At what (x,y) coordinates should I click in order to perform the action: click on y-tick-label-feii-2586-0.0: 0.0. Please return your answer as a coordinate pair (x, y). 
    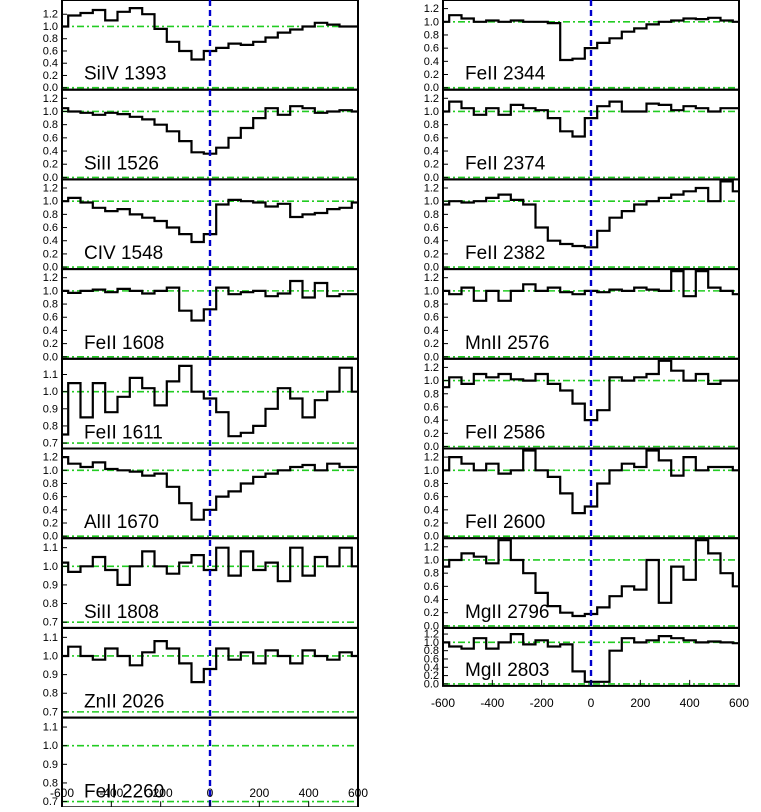
    Looking at the image, I should click on (431, 447).